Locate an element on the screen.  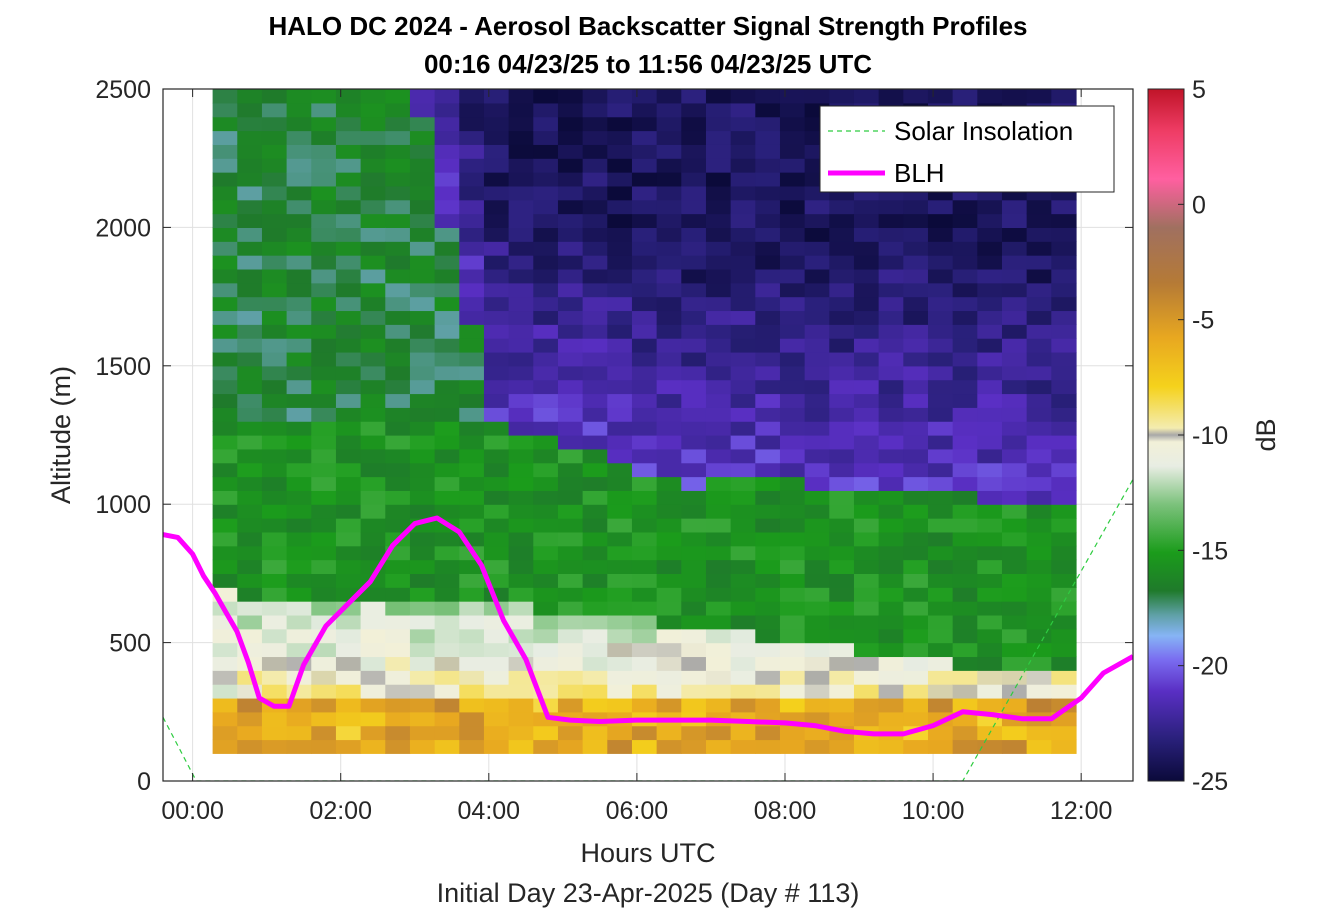
colorbar-tick-label: -10 is located at coordinates (1210, 436).